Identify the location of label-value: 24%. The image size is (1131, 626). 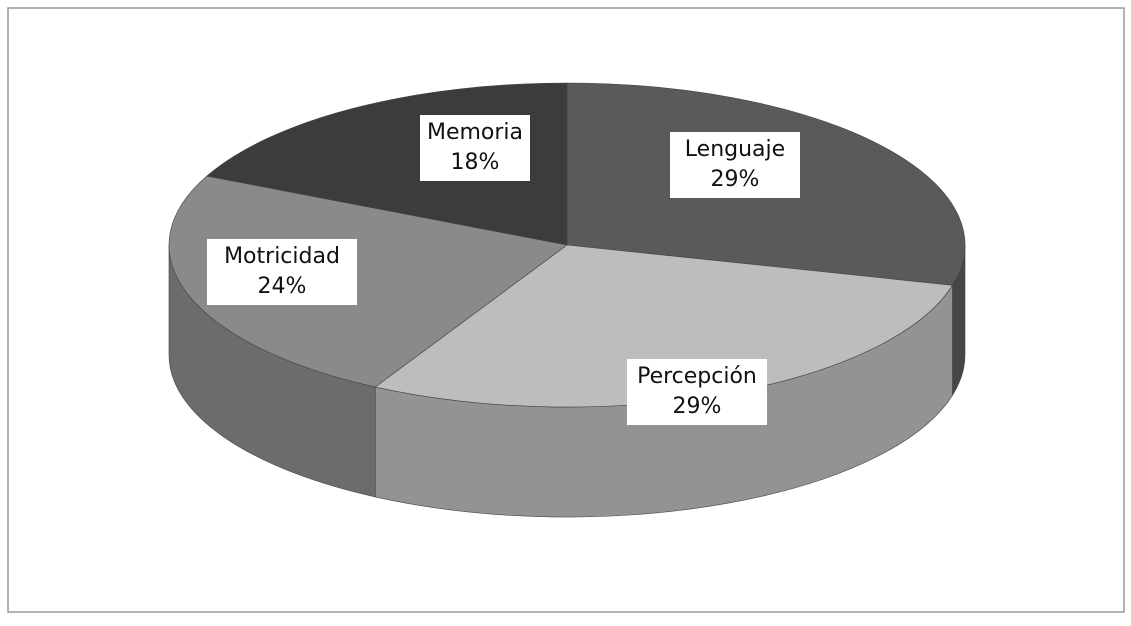
(282, 286).